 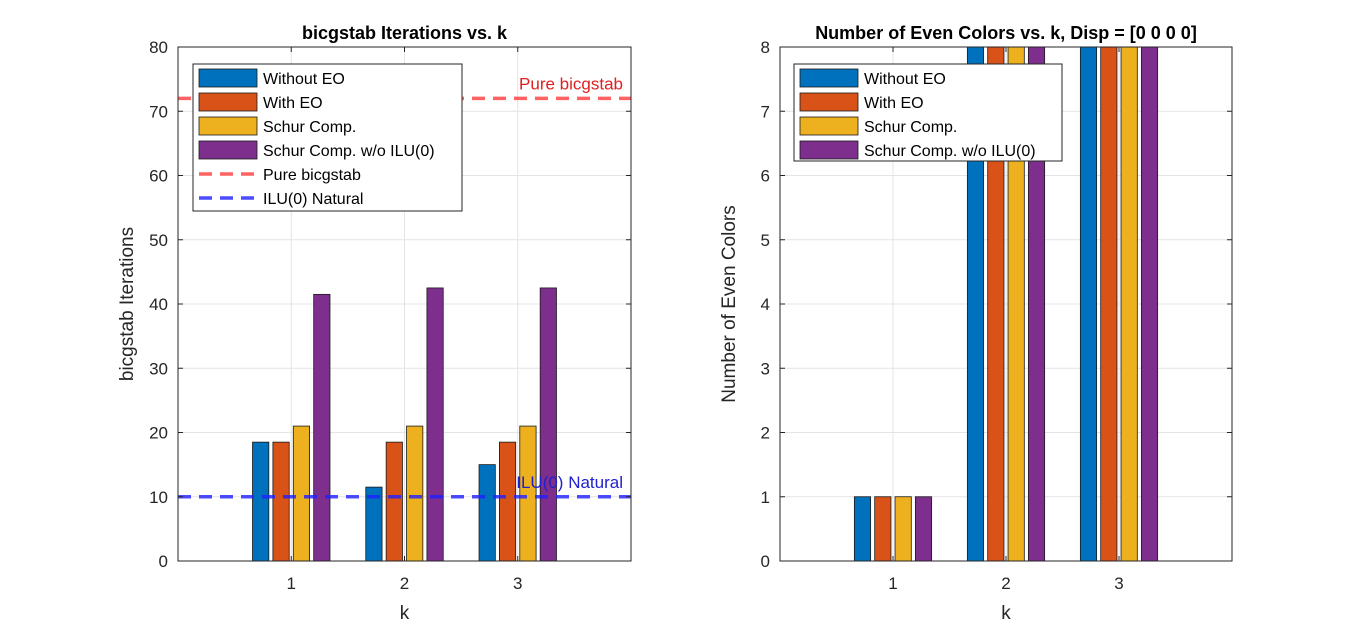 What do you see at coordinates (312, 175) in the screenshot?
I see `legend-label: Pure bicgstab` at bounding box center [312, 175].